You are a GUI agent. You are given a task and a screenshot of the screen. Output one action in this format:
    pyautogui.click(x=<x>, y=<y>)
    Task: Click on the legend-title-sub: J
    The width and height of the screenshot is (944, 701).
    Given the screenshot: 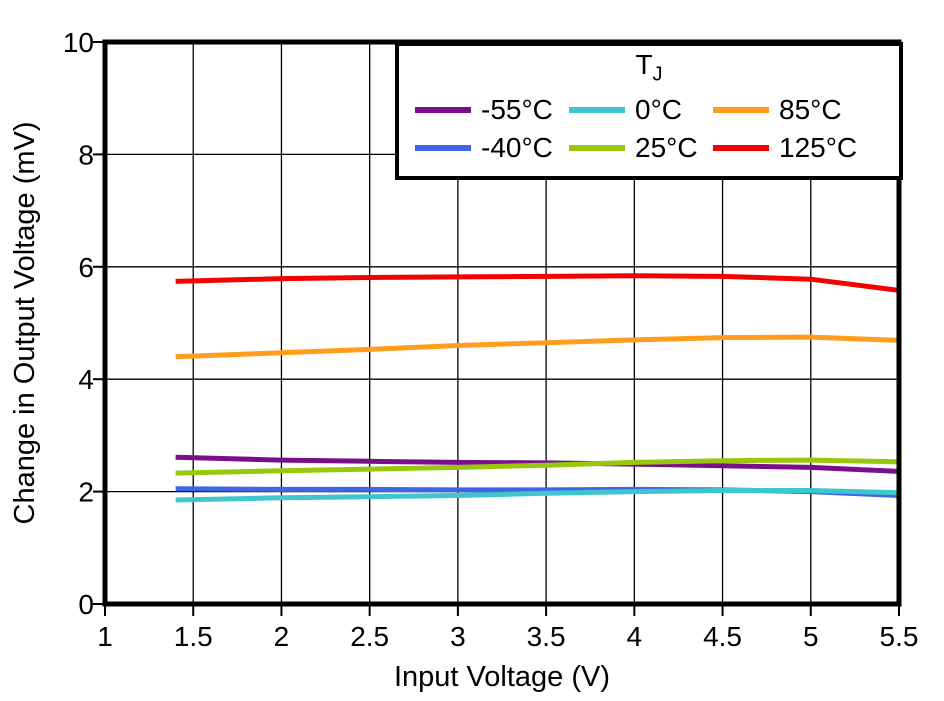 What is the action you would take?
    pyautogui.click(x=657, y=74)
    